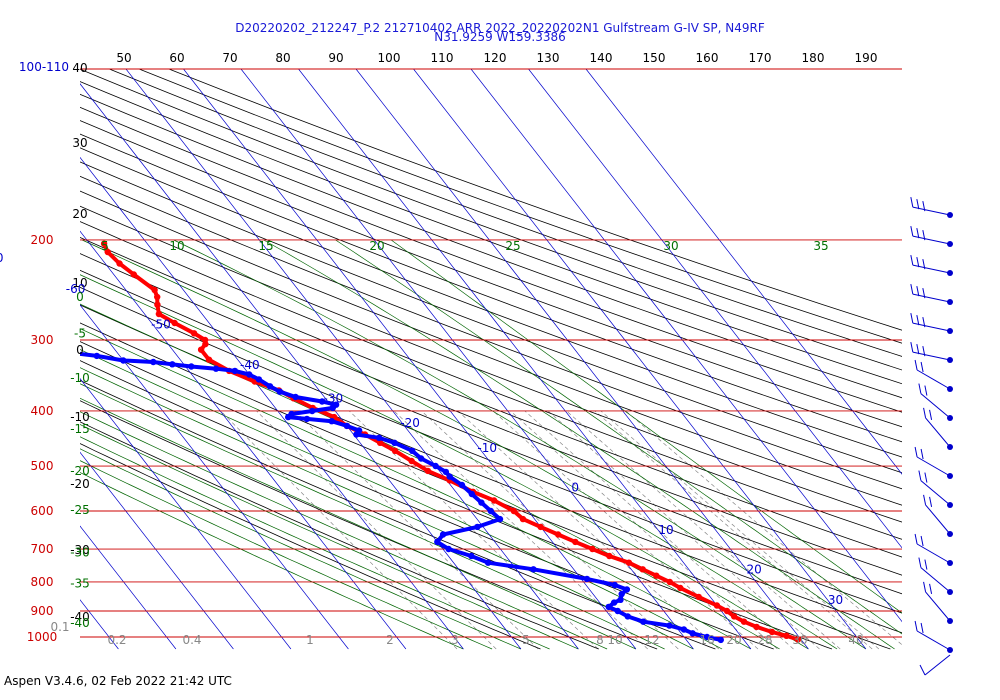 This screenshot has height=700, width=1000. I want to click on left-scale-label: -30, so click(80, 550).